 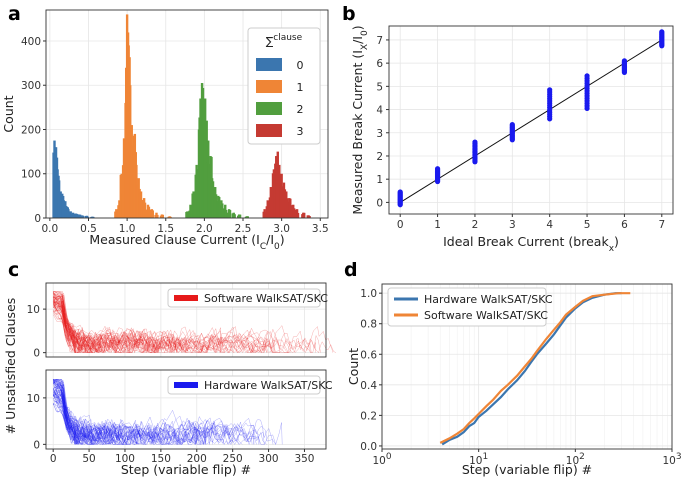 I want to click on x-axis-label: Measured Clause Current (IC/I0), so click(x=186, y=242).